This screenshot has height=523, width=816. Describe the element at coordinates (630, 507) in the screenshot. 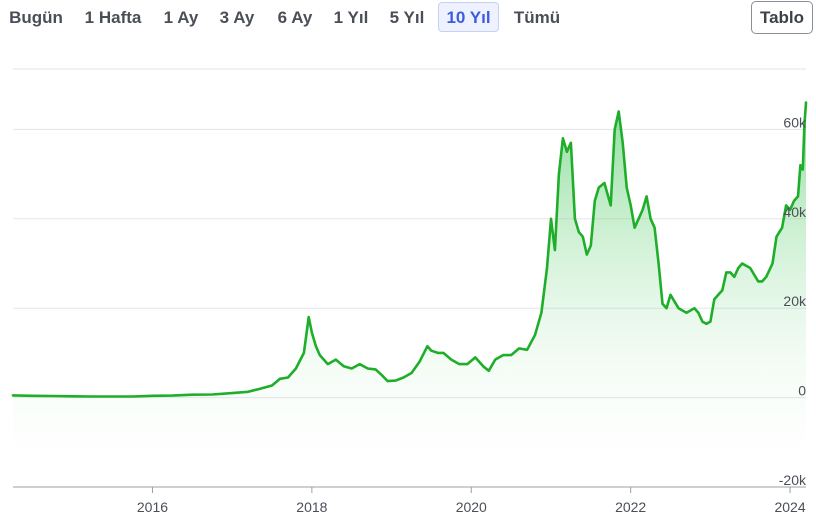

I see `x-tick-label: 2022` at that location.